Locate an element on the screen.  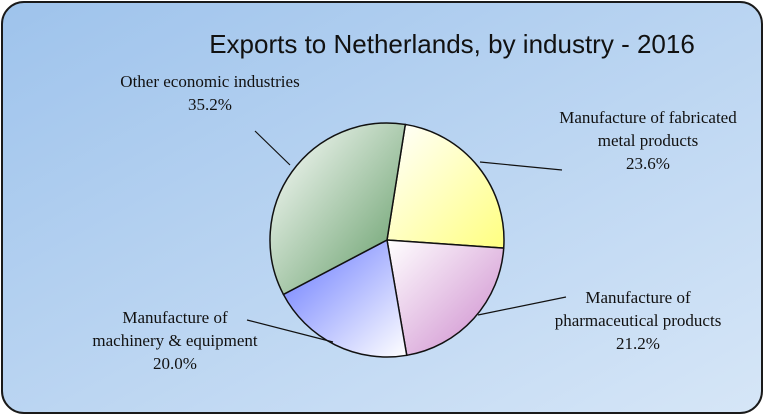
category-label: Other economic industries is located at coordinates (210, 81).